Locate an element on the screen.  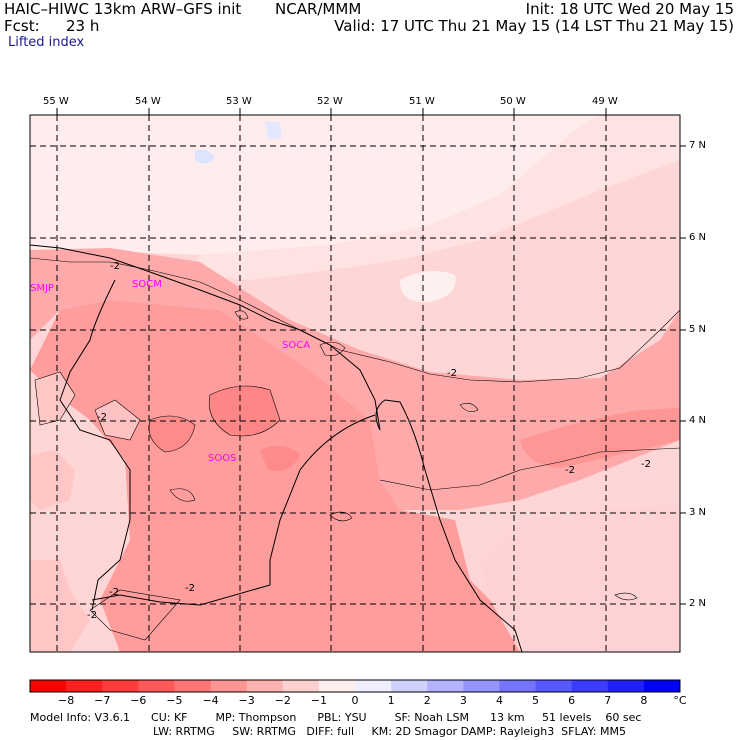
colorbar-tick-label: −6 is located at coordinates (138, 700).